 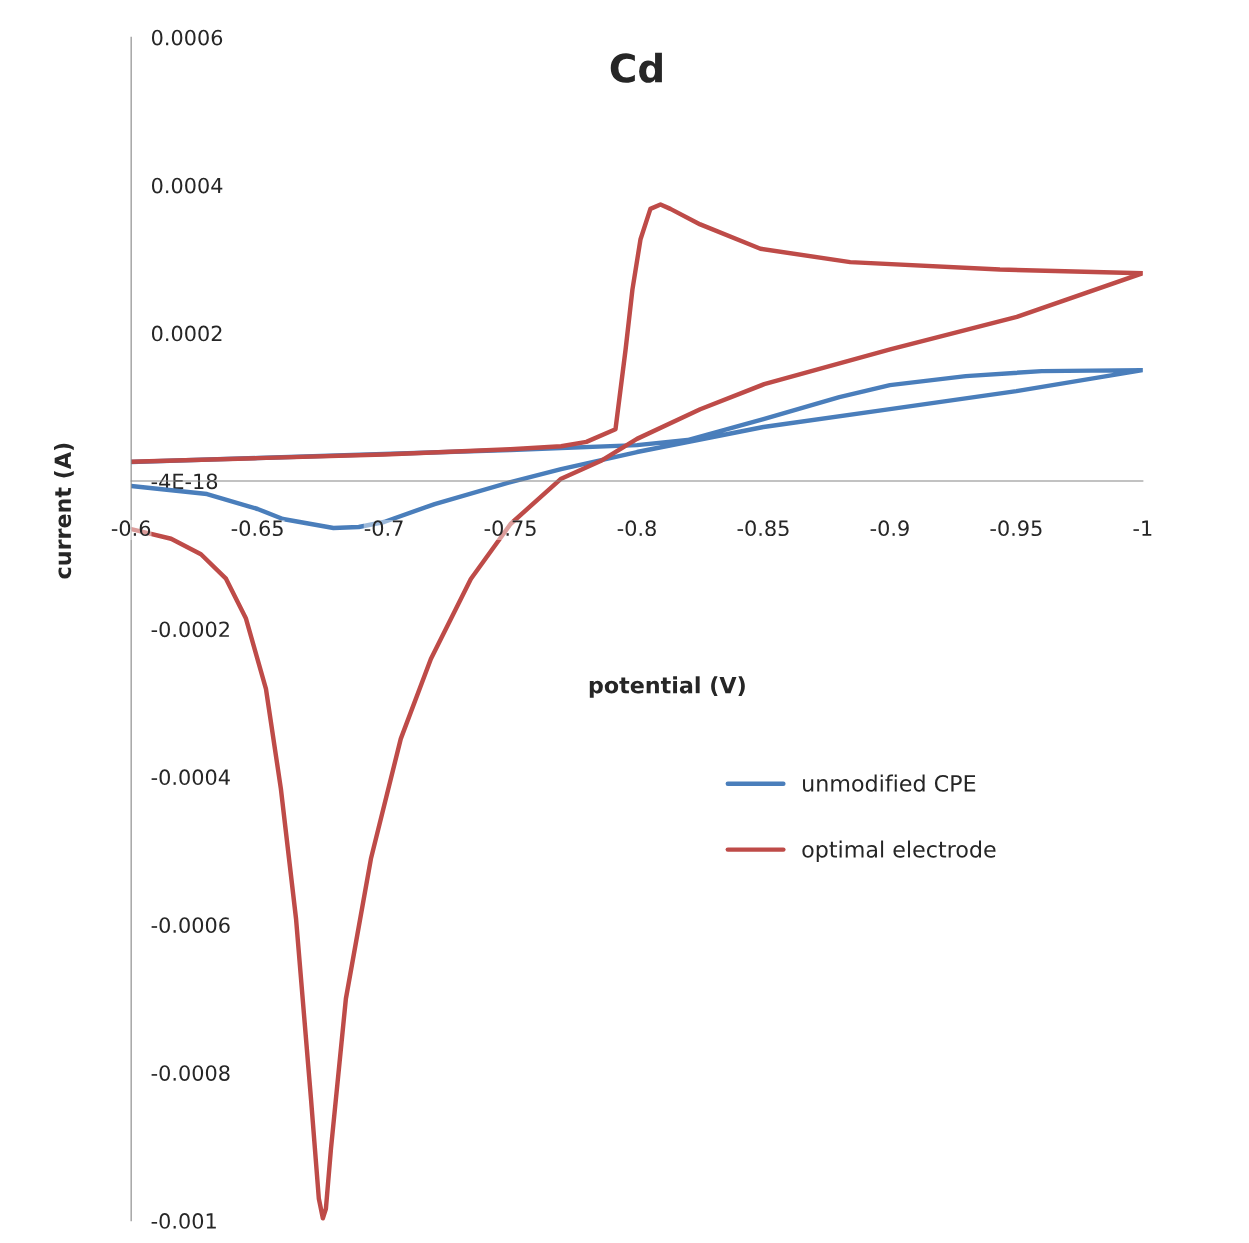 I want to click on x-tick-label: -0.8, so click(x=636, y=528).